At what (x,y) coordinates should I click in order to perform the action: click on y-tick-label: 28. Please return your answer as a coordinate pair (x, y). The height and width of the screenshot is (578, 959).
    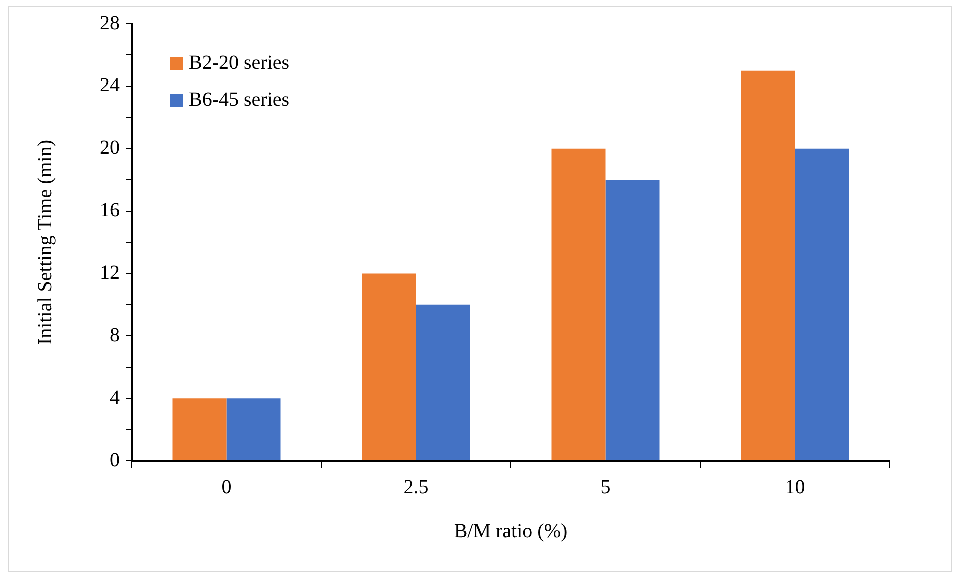
    Looking at the image, I should click on (110, 23).